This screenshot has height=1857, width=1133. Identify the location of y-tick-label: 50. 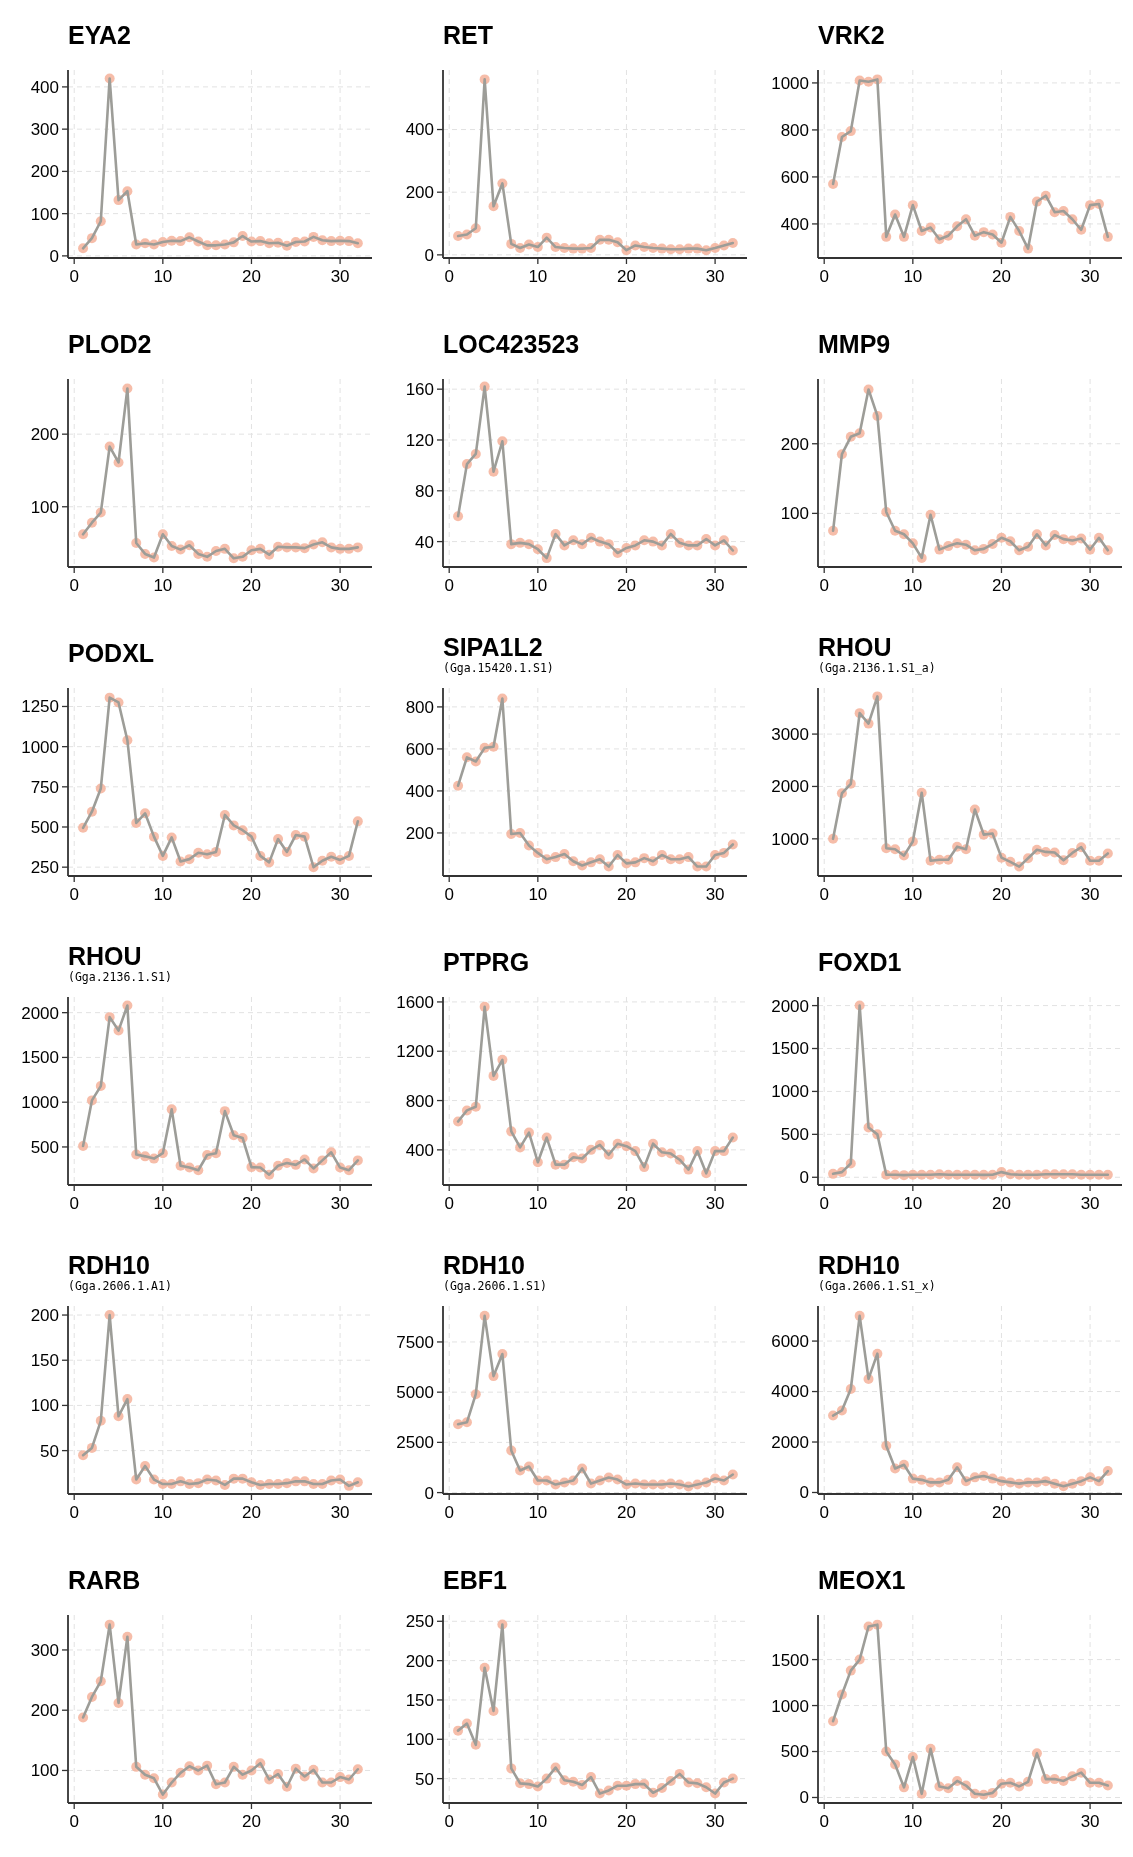
(424, 1779).